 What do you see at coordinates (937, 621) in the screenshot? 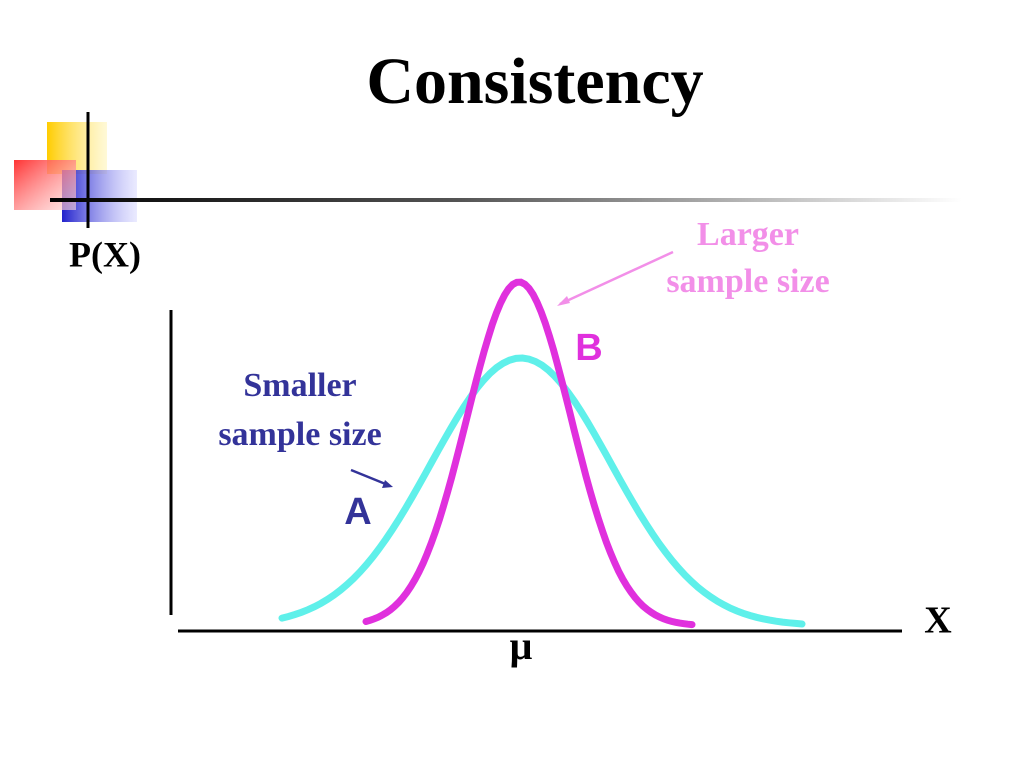
I see `x-label: X` at bounding box center [937, 621].